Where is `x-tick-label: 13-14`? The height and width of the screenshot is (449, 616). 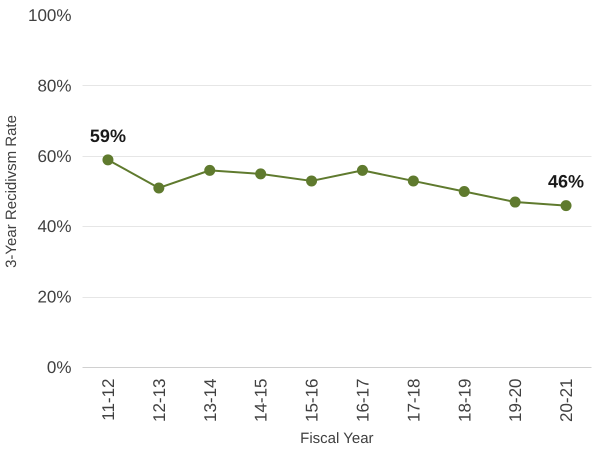
x-tick-label: 13-14 is located at coordinates (210, 400).